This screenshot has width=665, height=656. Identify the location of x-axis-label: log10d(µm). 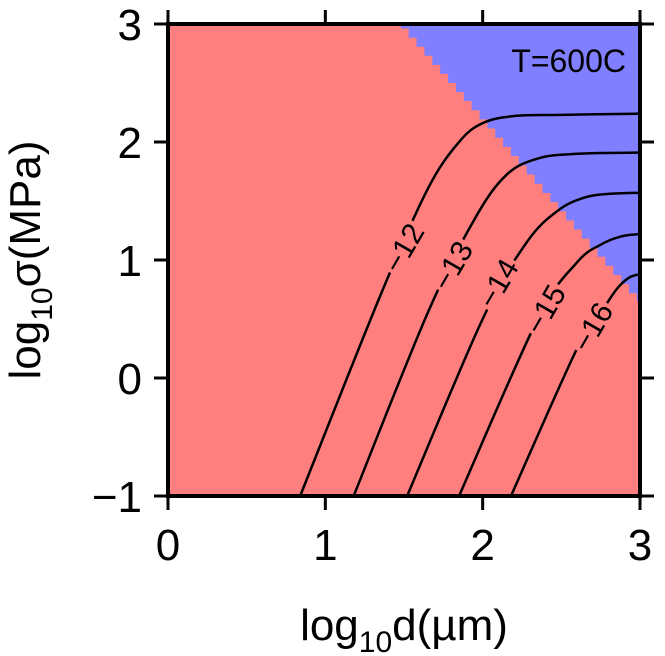
(404, 628).